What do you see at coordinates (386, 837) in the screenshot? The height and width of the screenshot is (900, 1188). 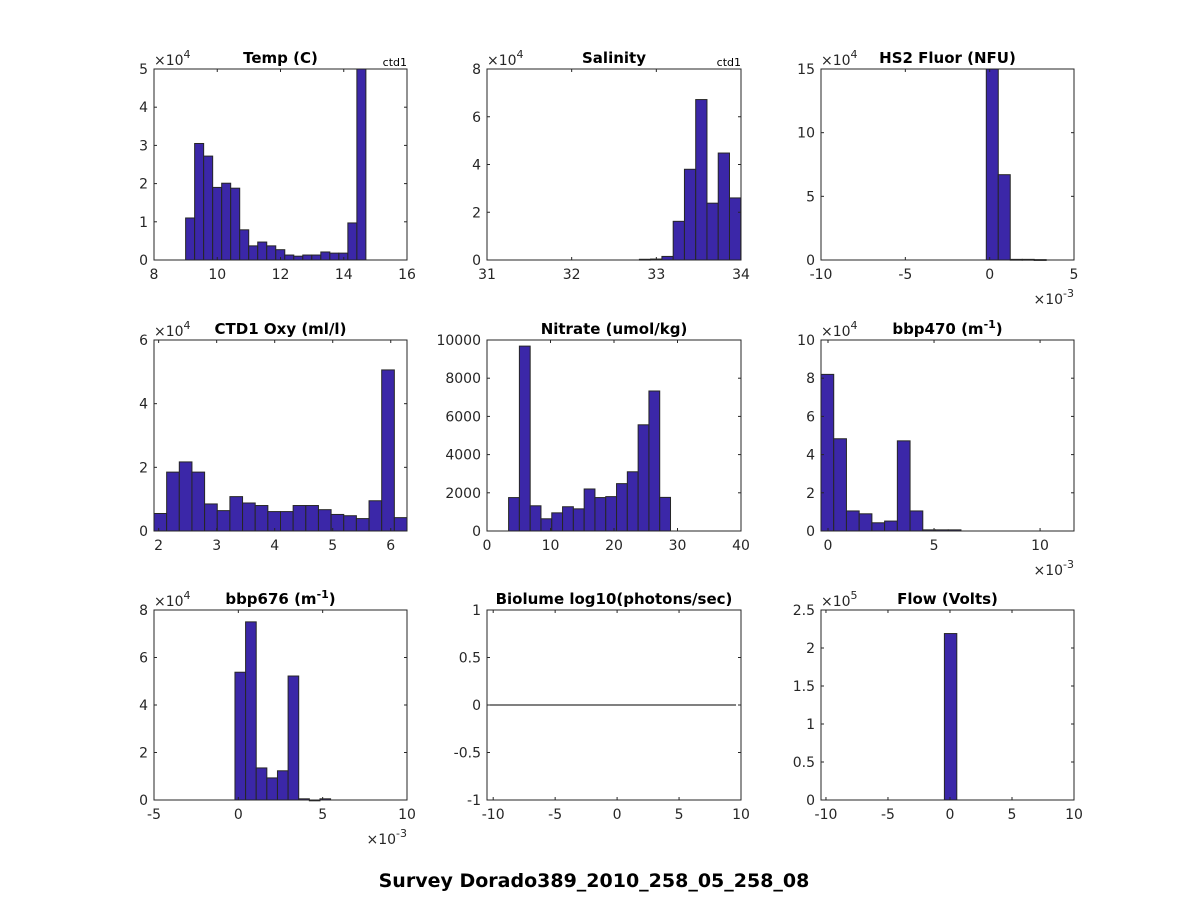 I see `x-exponent-label: ×10⁻³` at bounding box center [386, 837].